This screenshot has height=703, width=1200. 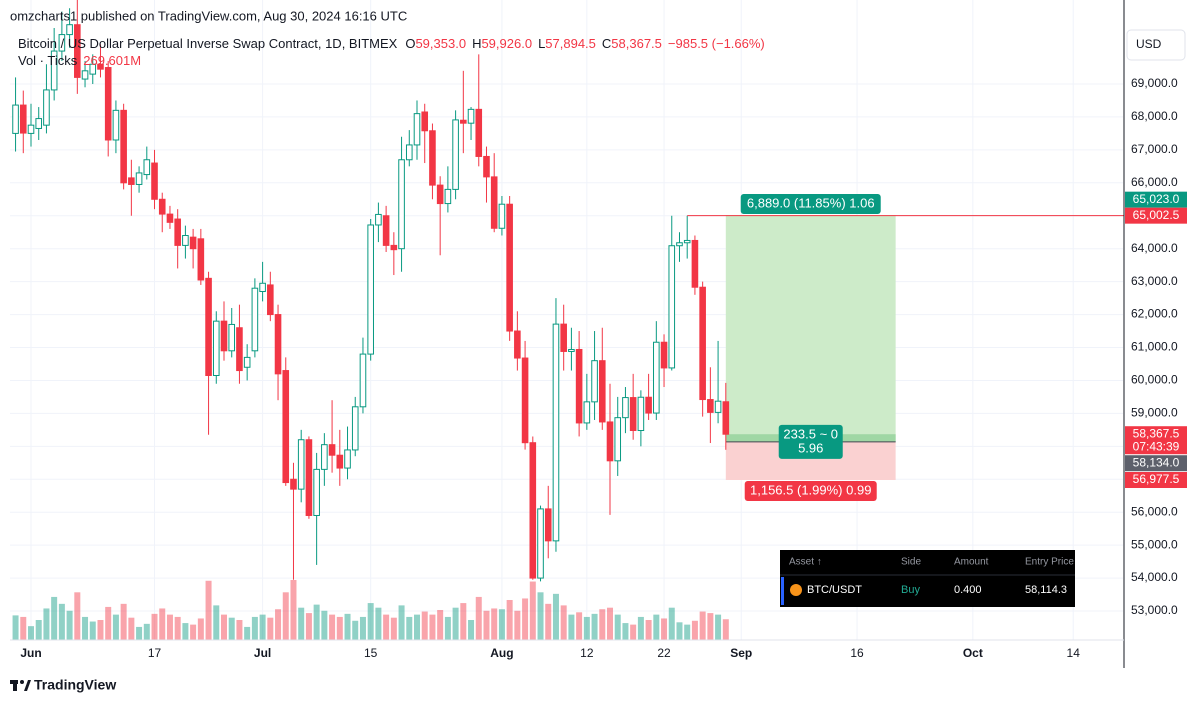 What do you see at coordinates (112, 60) in the screenshot?
I see `volume-value: 269.601M` at bounding box center [112, 60].